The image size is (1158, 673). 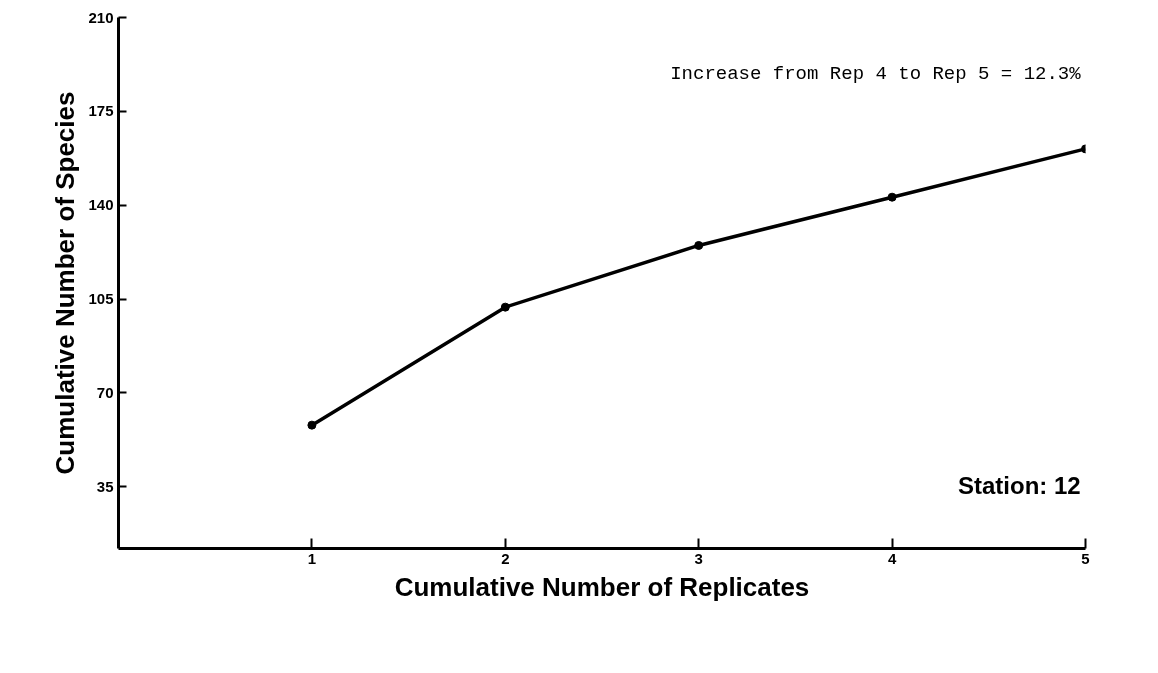 What do you see at coordinates (101, 111) in the screenshot?
I see `y-tick-label: 175` at bounding box center [101, 111].